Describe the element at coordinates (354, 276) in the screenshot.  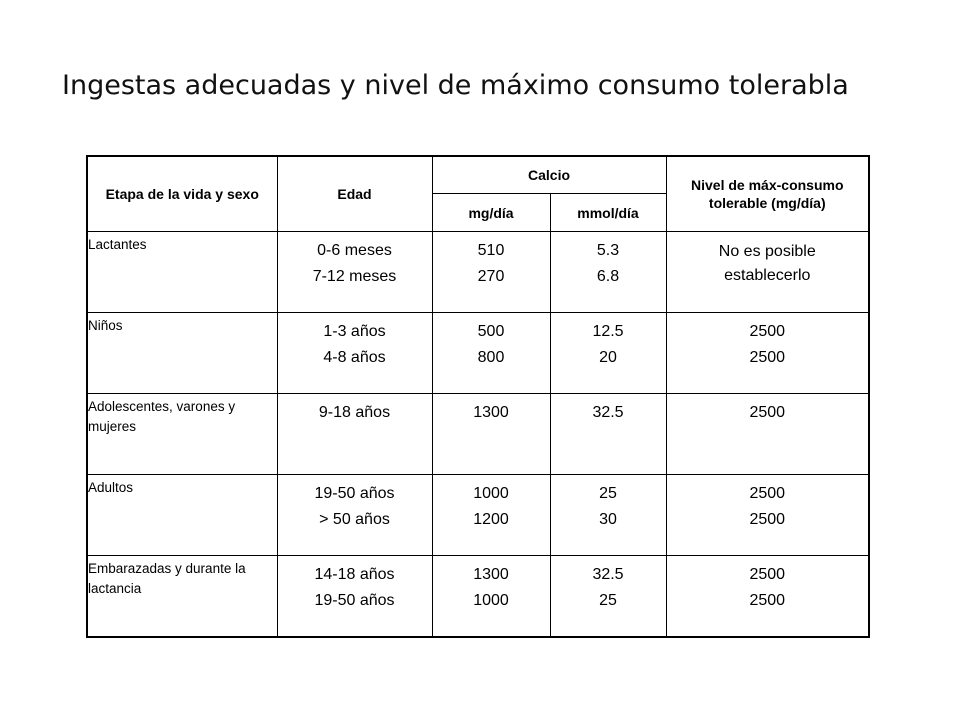
I see `age-value: 7-12 meses` at that location.